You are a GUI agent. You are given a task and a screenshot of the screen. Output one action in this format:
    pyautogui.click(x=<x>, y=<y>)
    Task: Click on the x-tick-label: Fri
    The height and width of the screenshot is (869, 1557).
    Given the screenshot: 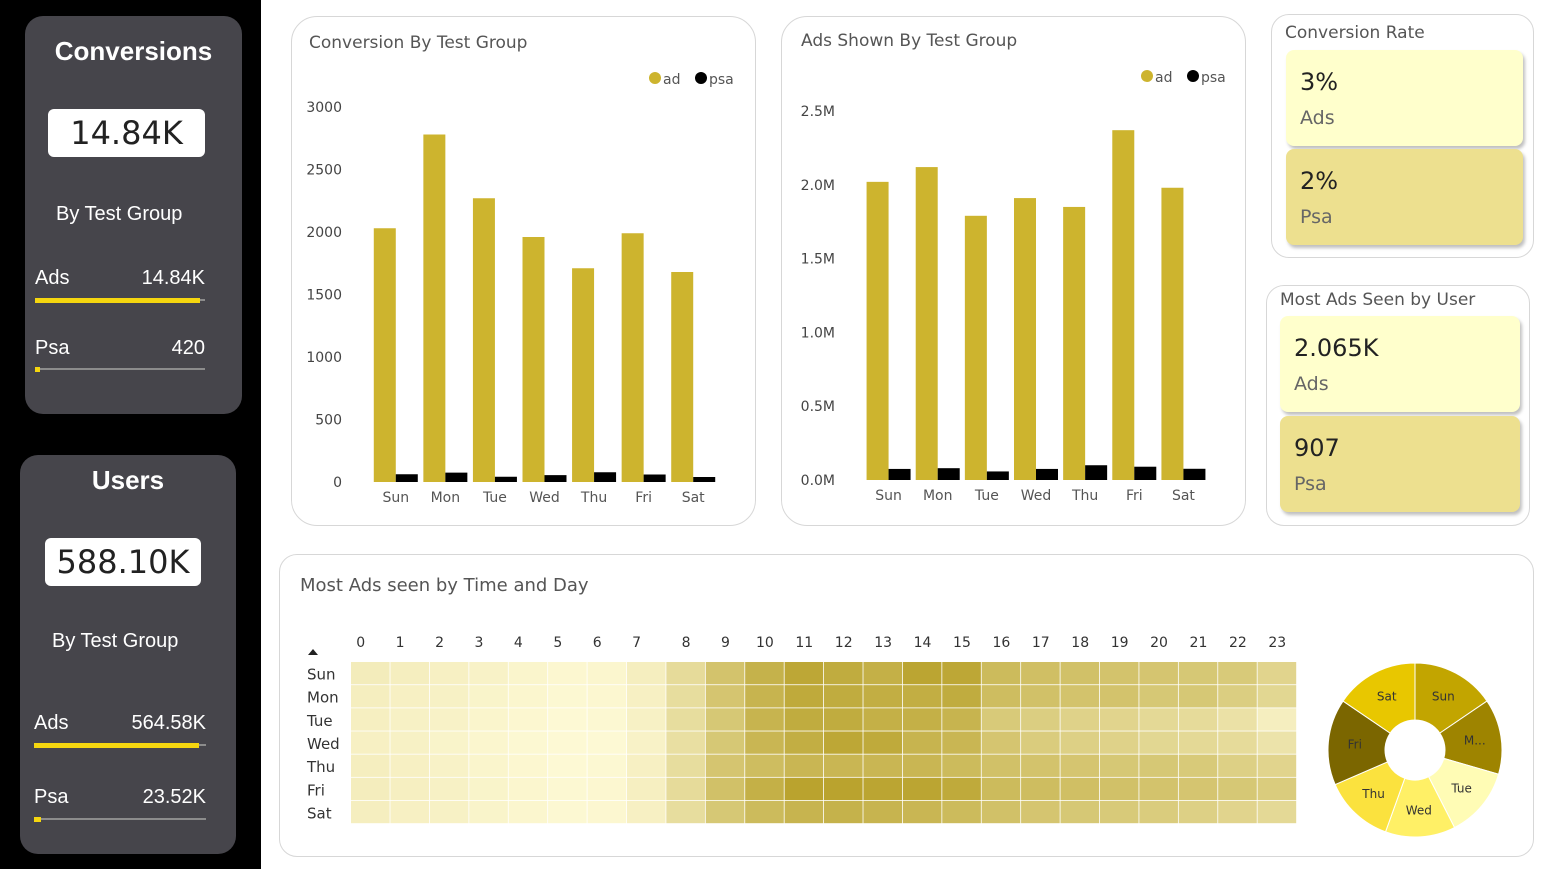 What is the action you would take?
    pyautogui.click(x=643, y=498)
    